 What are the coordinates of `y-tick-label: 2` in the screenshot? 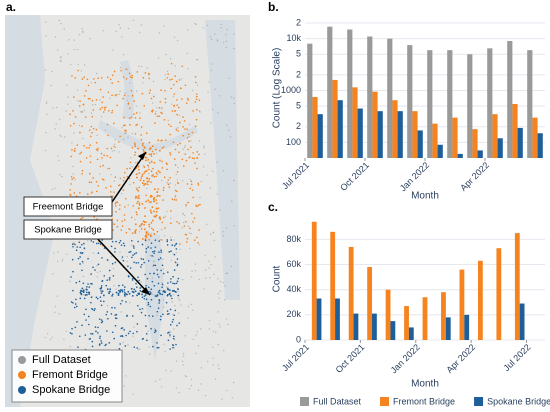 It's located at (298, 22).